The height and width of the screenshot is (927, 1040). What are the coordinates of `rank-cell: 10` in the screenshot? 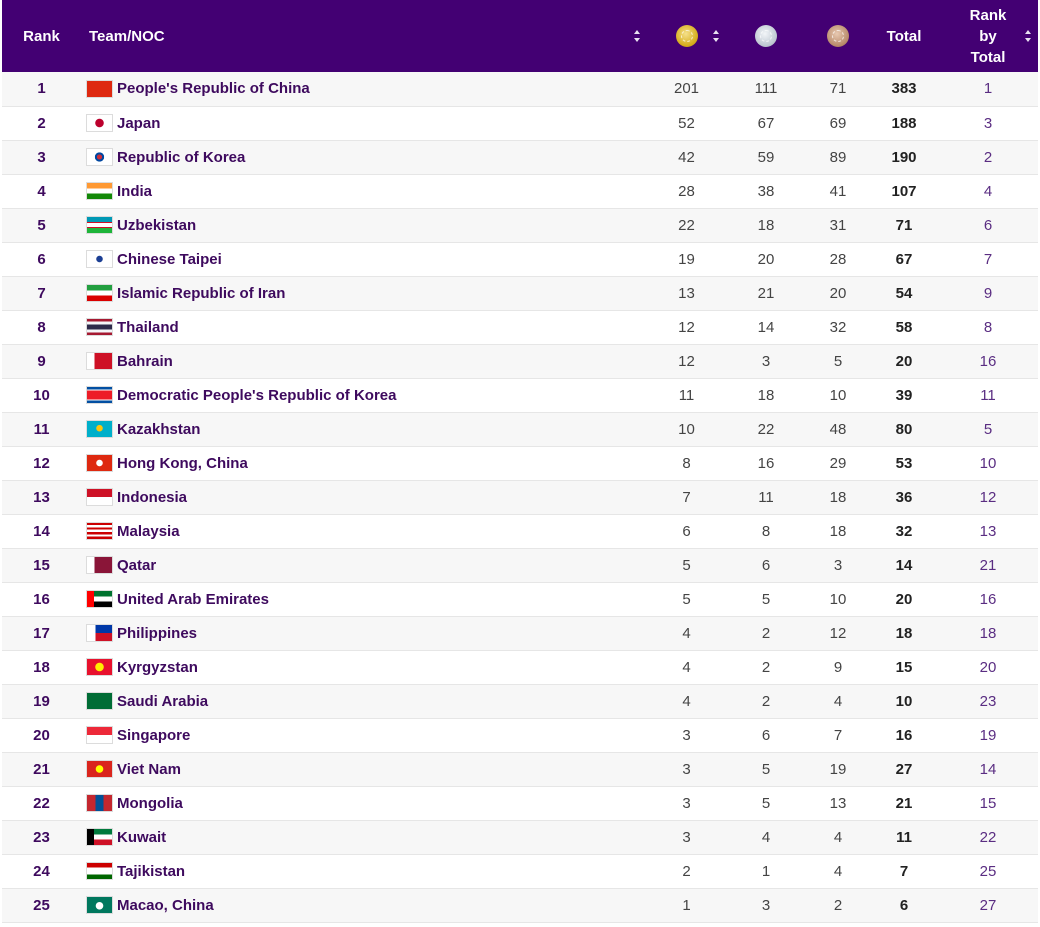 It's located at (41, 395).